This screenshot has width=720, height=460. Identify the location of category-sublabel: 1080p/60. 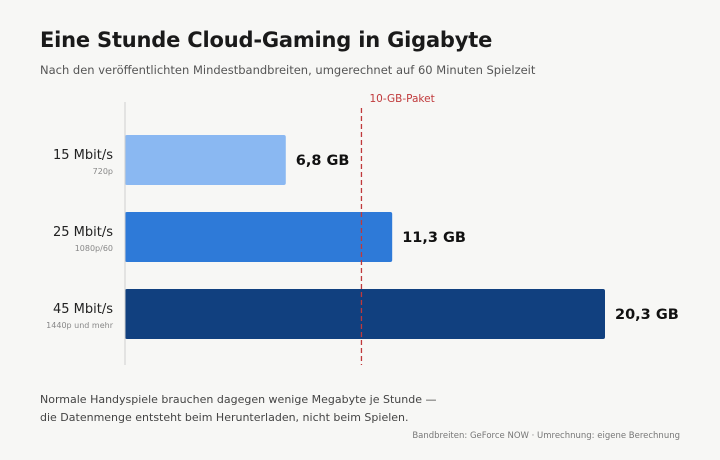
(94, 248).